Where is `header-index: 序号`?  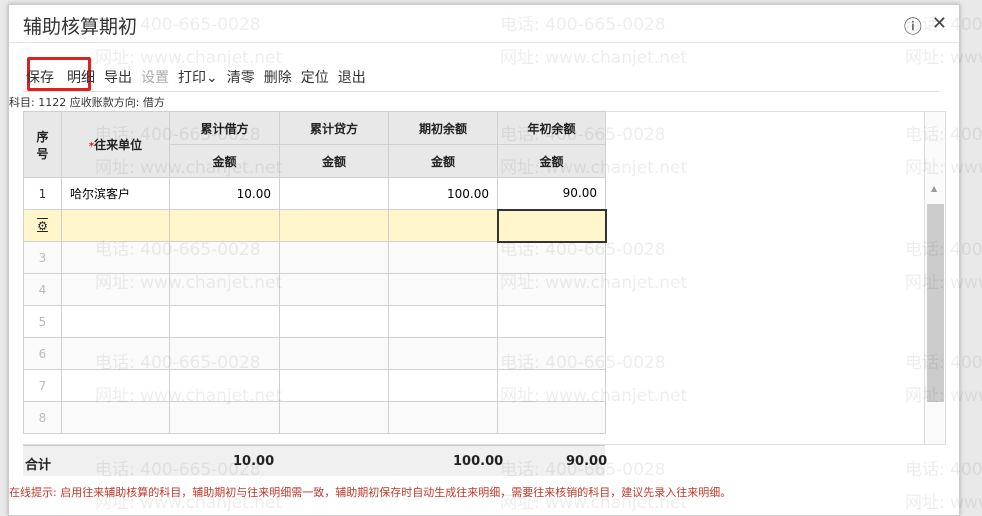 header-index: 序号 is located at coordinates (42, 144).